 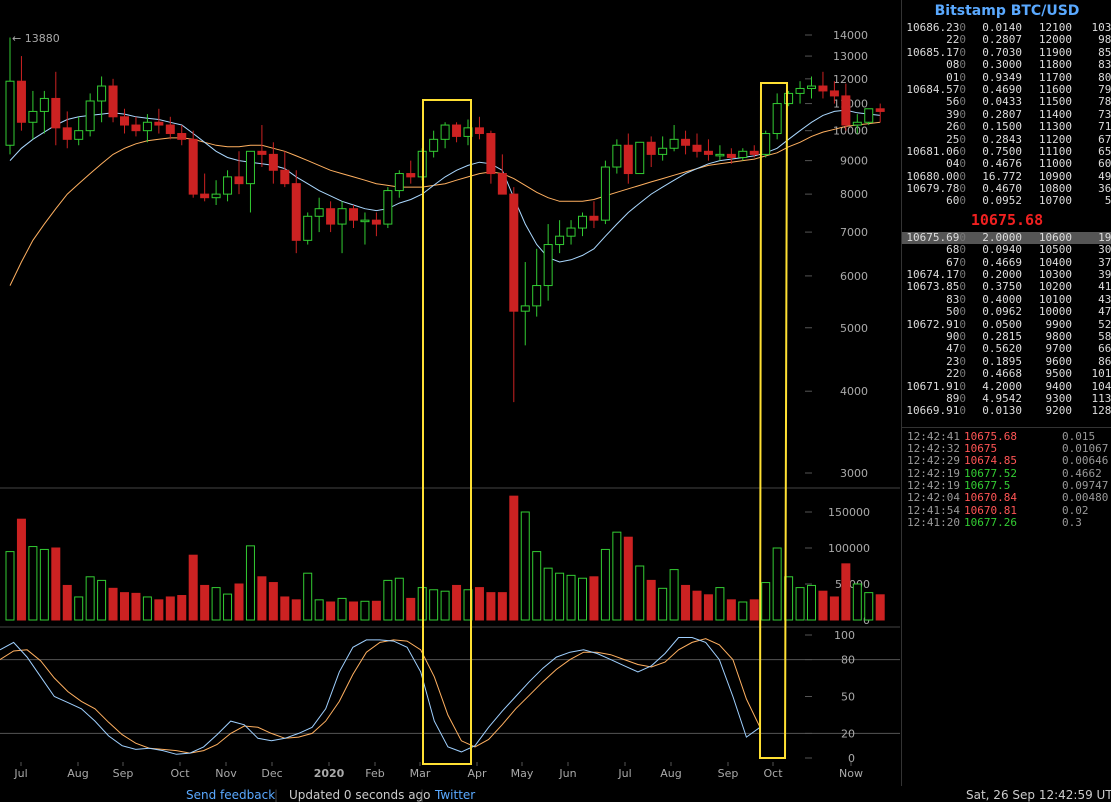 I want to click on order-volume: 0.4670, so click(x=1002, y=189).